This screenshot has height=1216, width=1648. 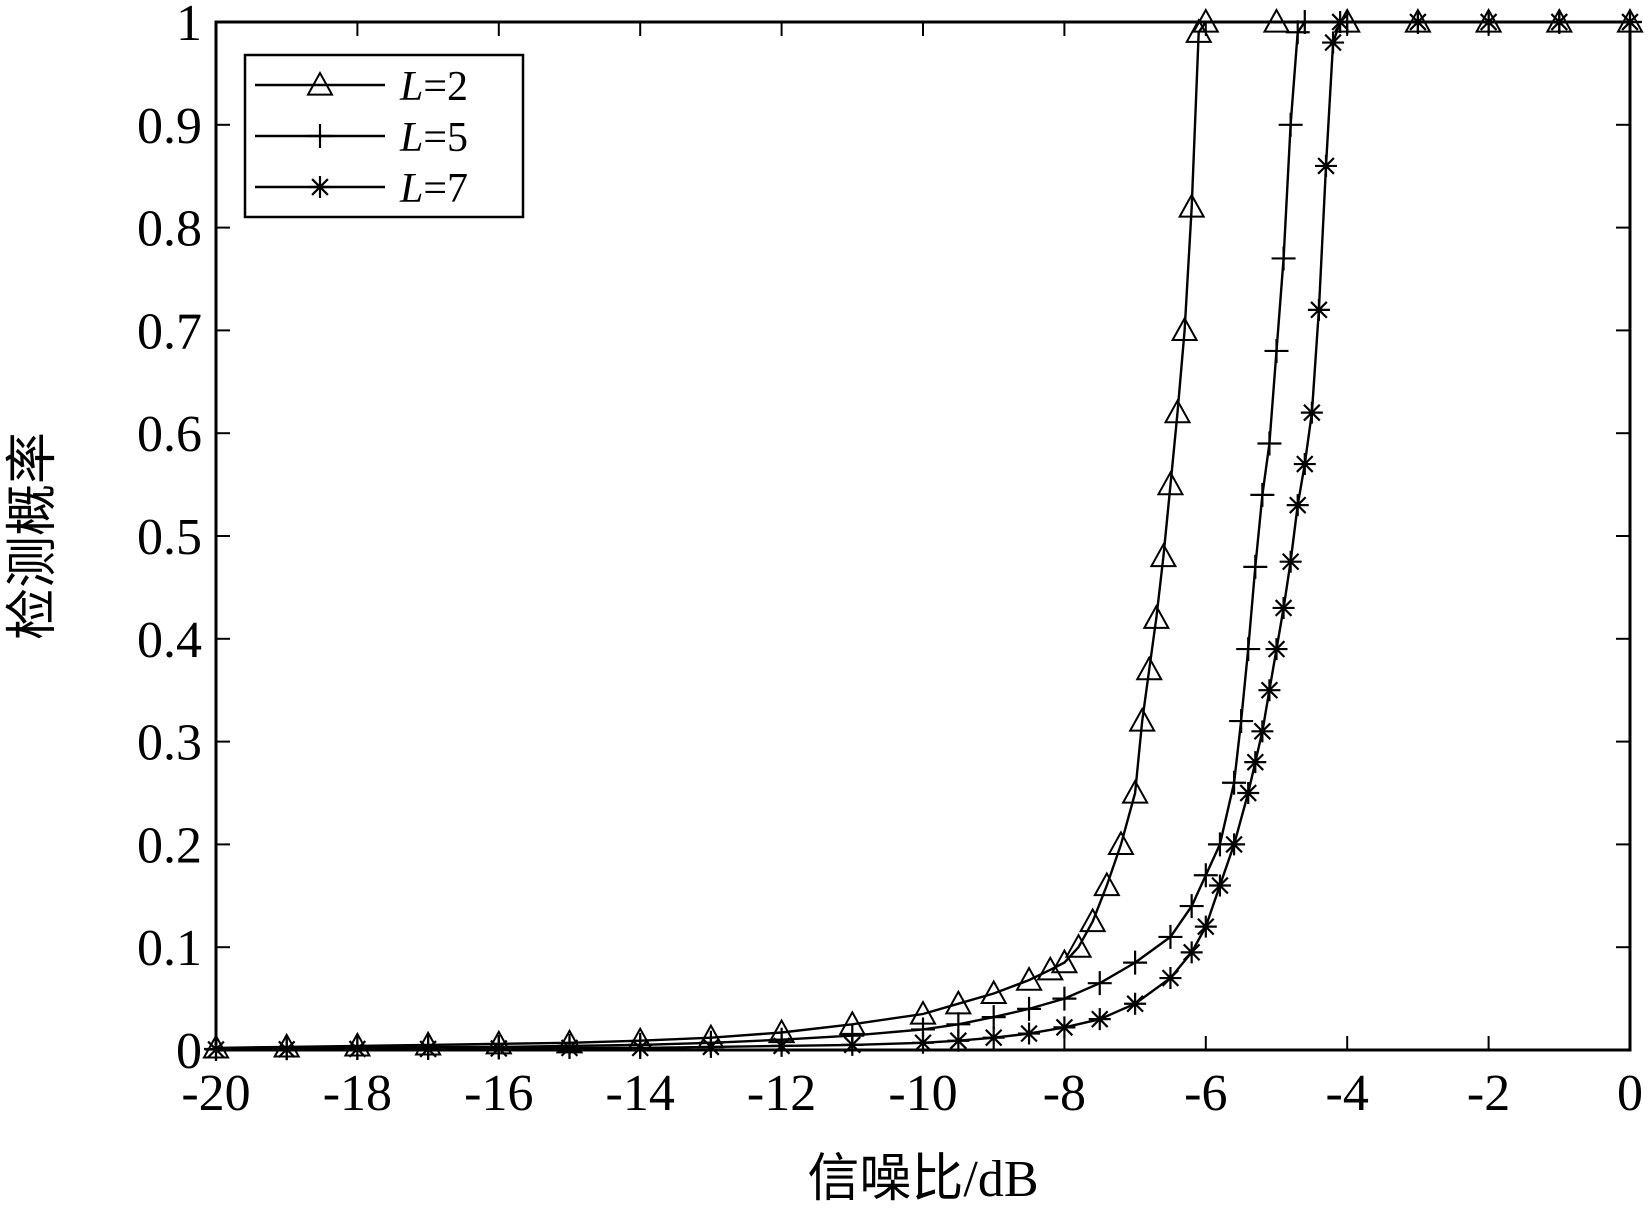 What do you see at coordinates (1630, 1093) in the screenshot?
I see `x-tick-label: 0` at bounding box center [1630, 1093].